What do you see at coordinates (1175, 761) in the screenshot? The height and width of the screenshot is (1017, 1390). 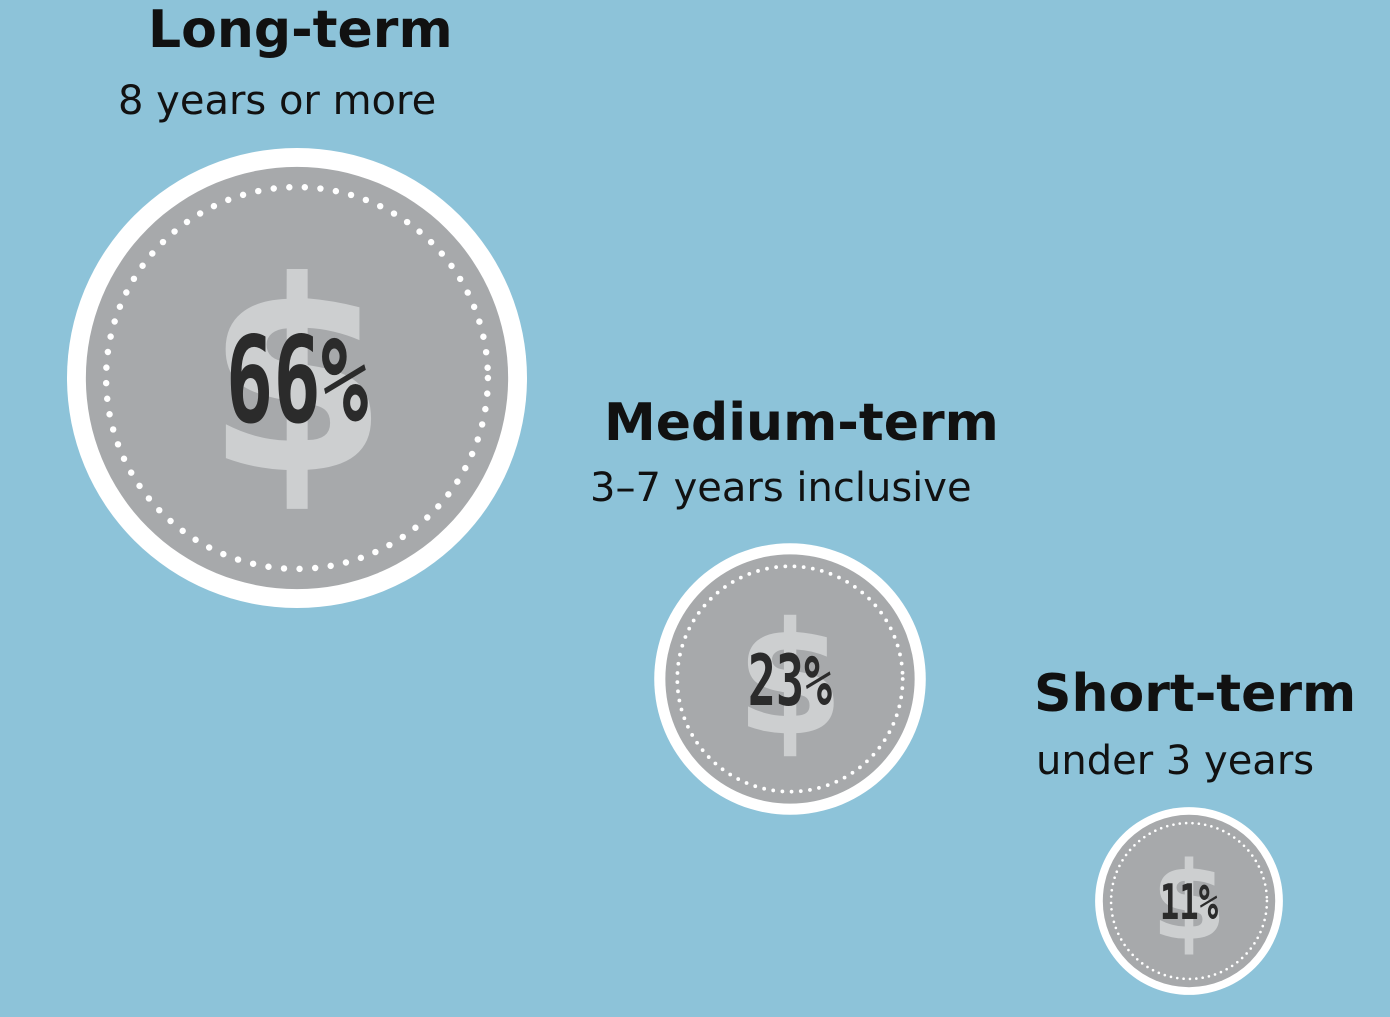 I see `short-term-subtitle: under 3 years` at bounding box center [1175, 761].